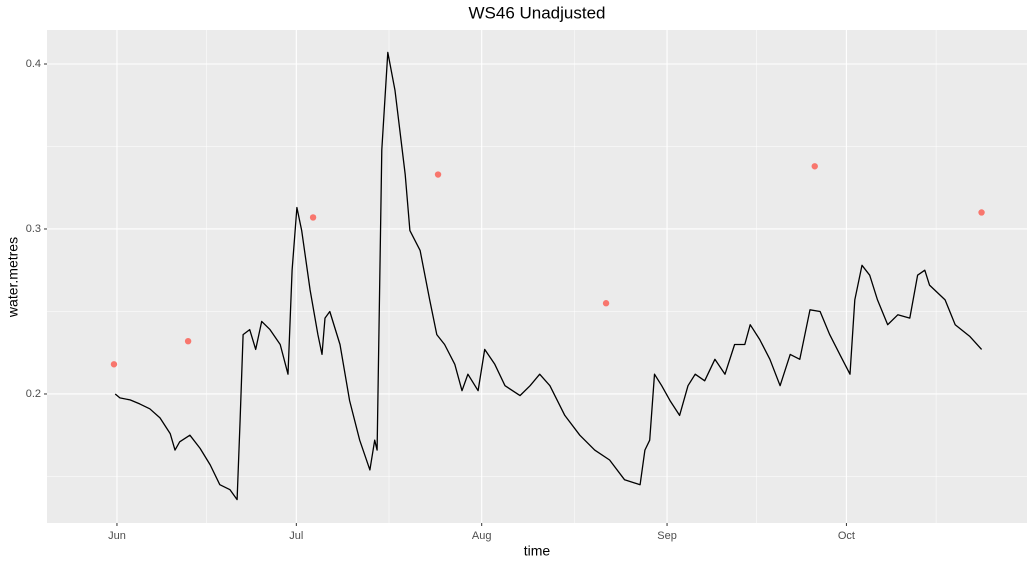 The image size is (1035, 567). What do you see at coordinates (296, 536) in the screenshot?
I see `x-tick-label: Jul` at bounding box center [296, 536].